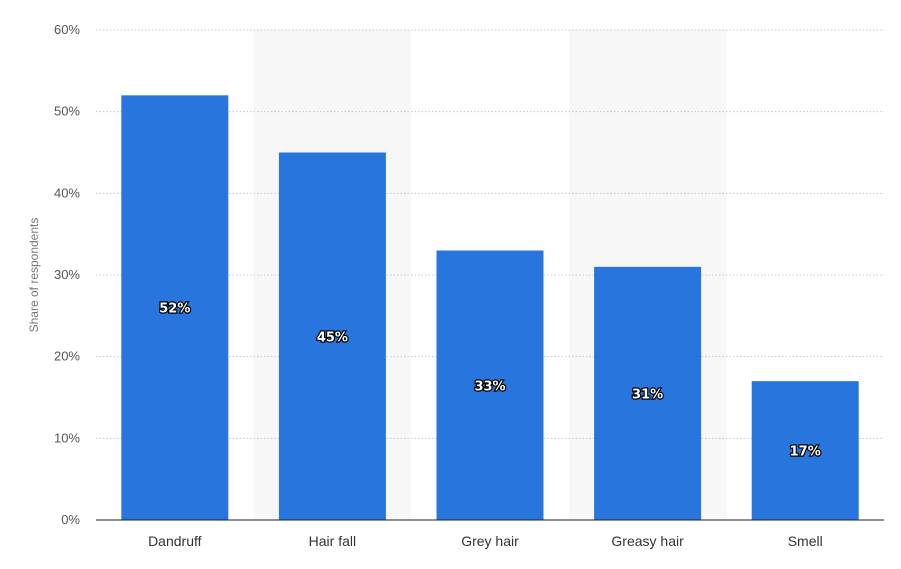 The height and width of the screenshot is (569, 901). What do you see at coordinates (67, 437) in the screenshot?
I see `y-tick-label: 10%` at bounding box center [67, 437].